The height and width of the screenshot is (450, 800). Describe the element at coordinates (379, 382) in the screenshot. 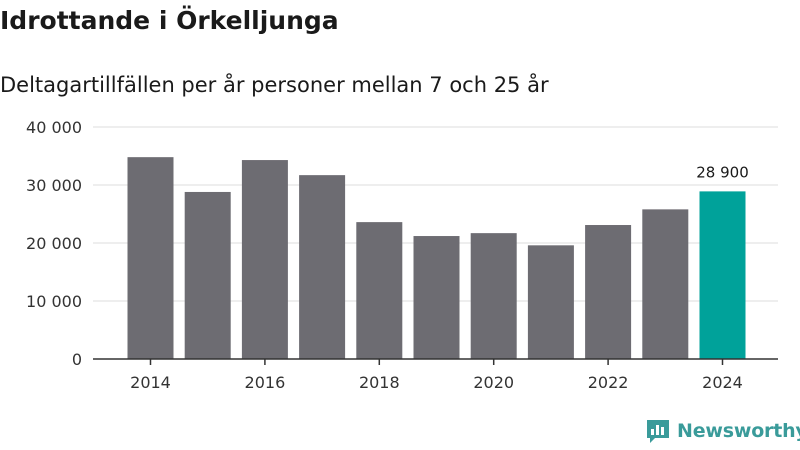

I see `x-tick-label: 2018` at that location.